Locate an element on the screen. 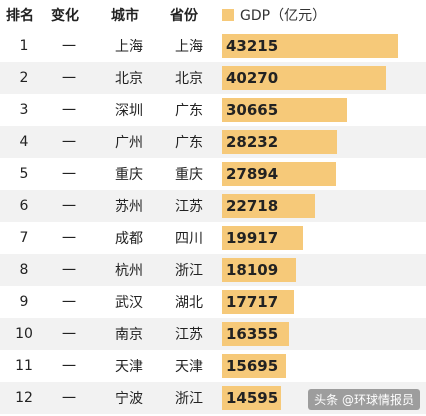  watermark-text: 头条 @环球情报员 is located at coordinates (364, 400).